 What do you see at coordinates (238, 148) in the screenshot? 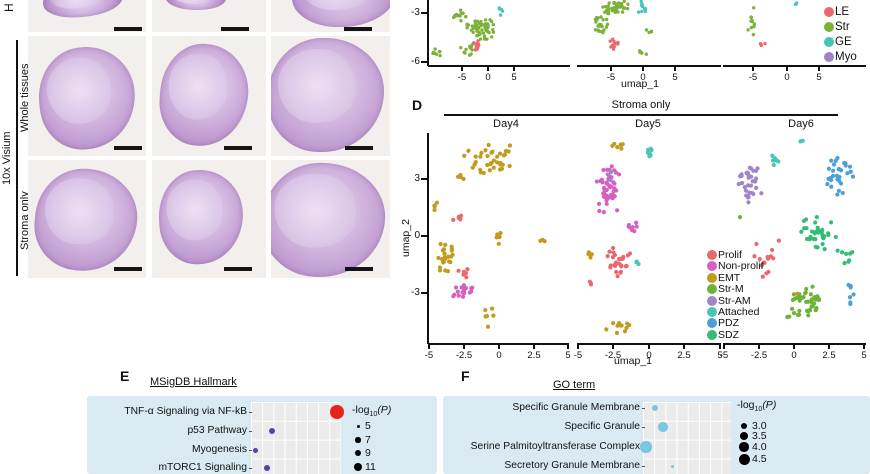
I see `scale-bar` at bounding box center [238, 148].